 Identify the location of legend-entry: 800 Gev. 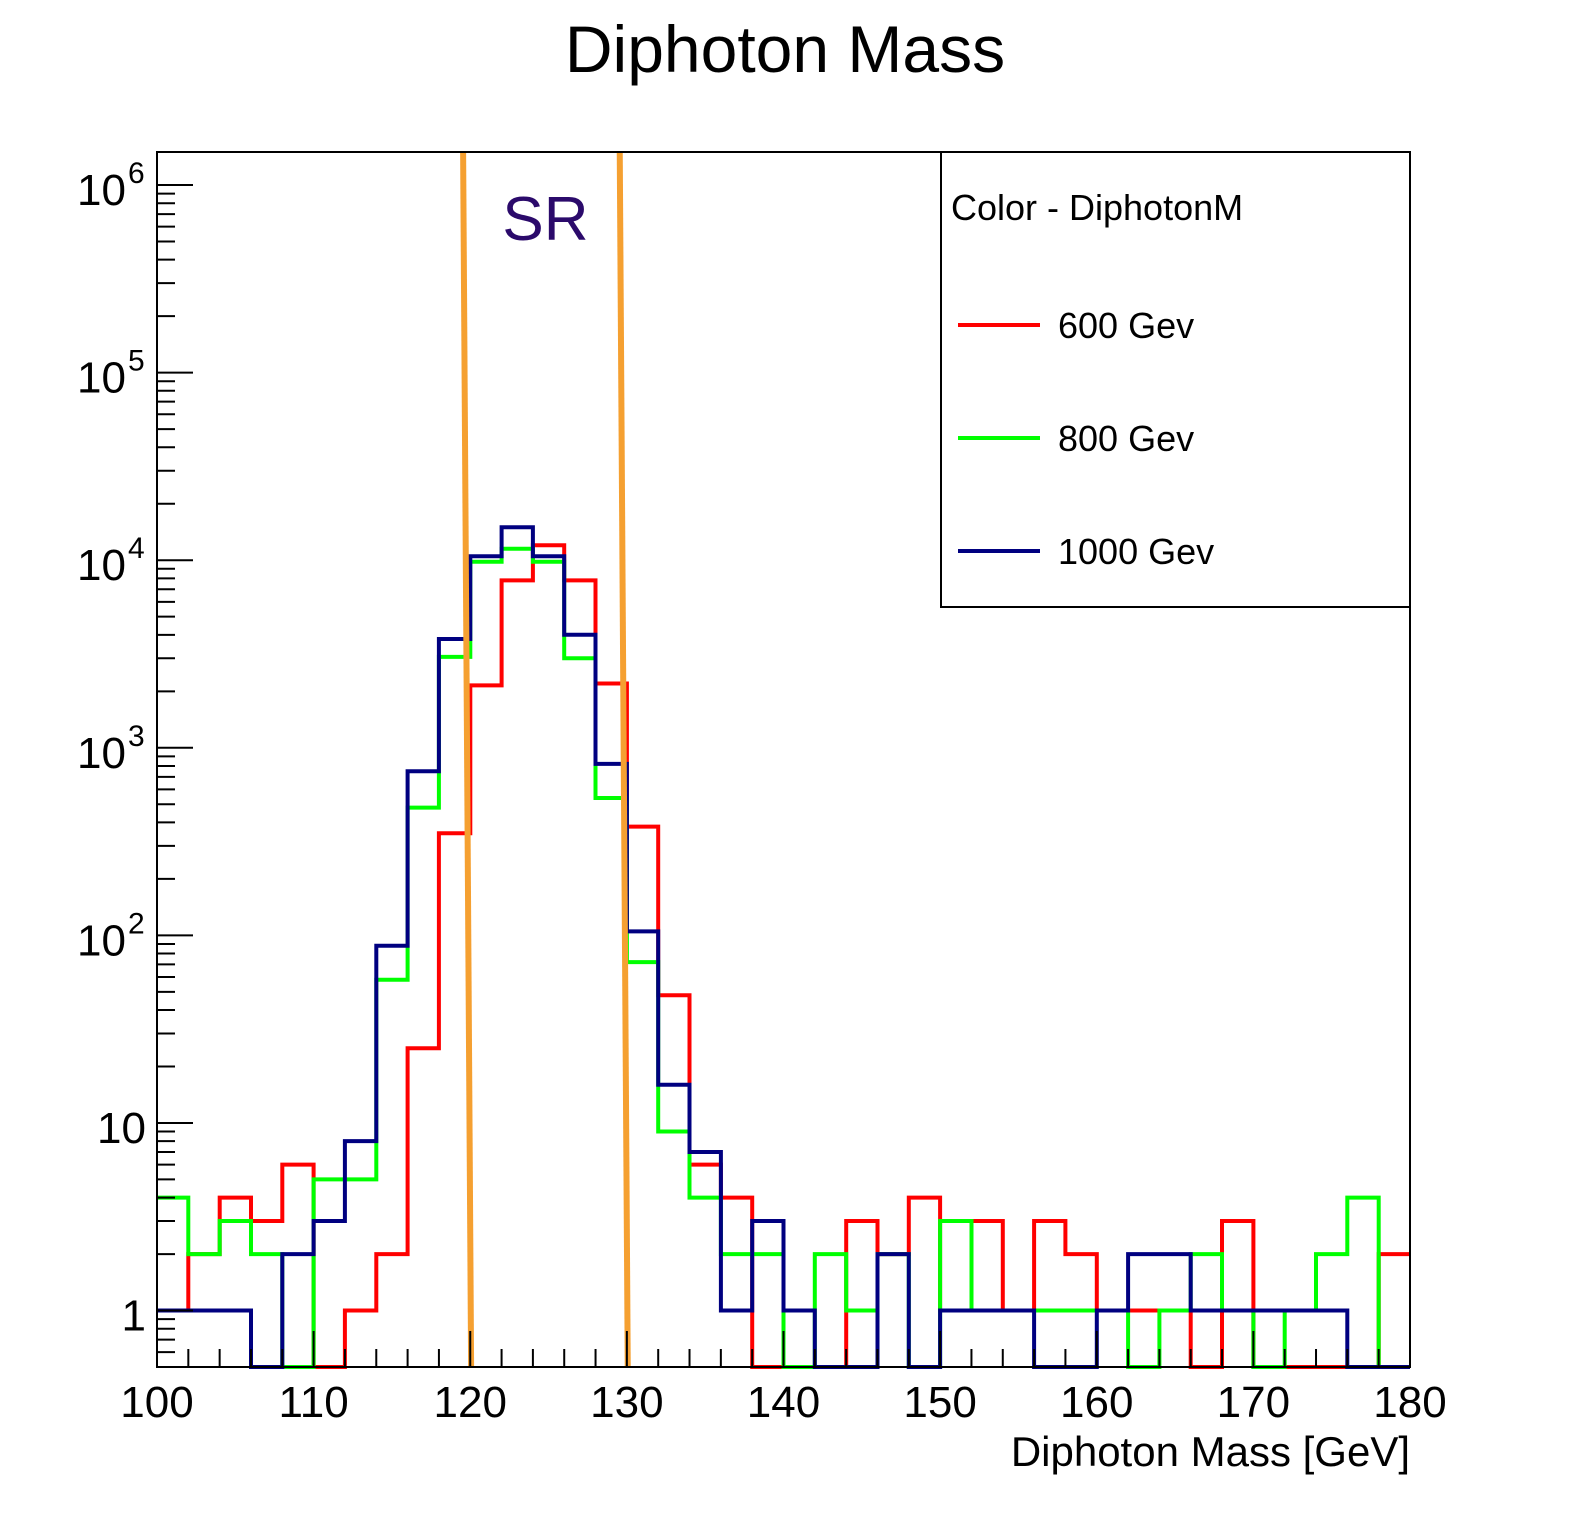
(1076, 438).